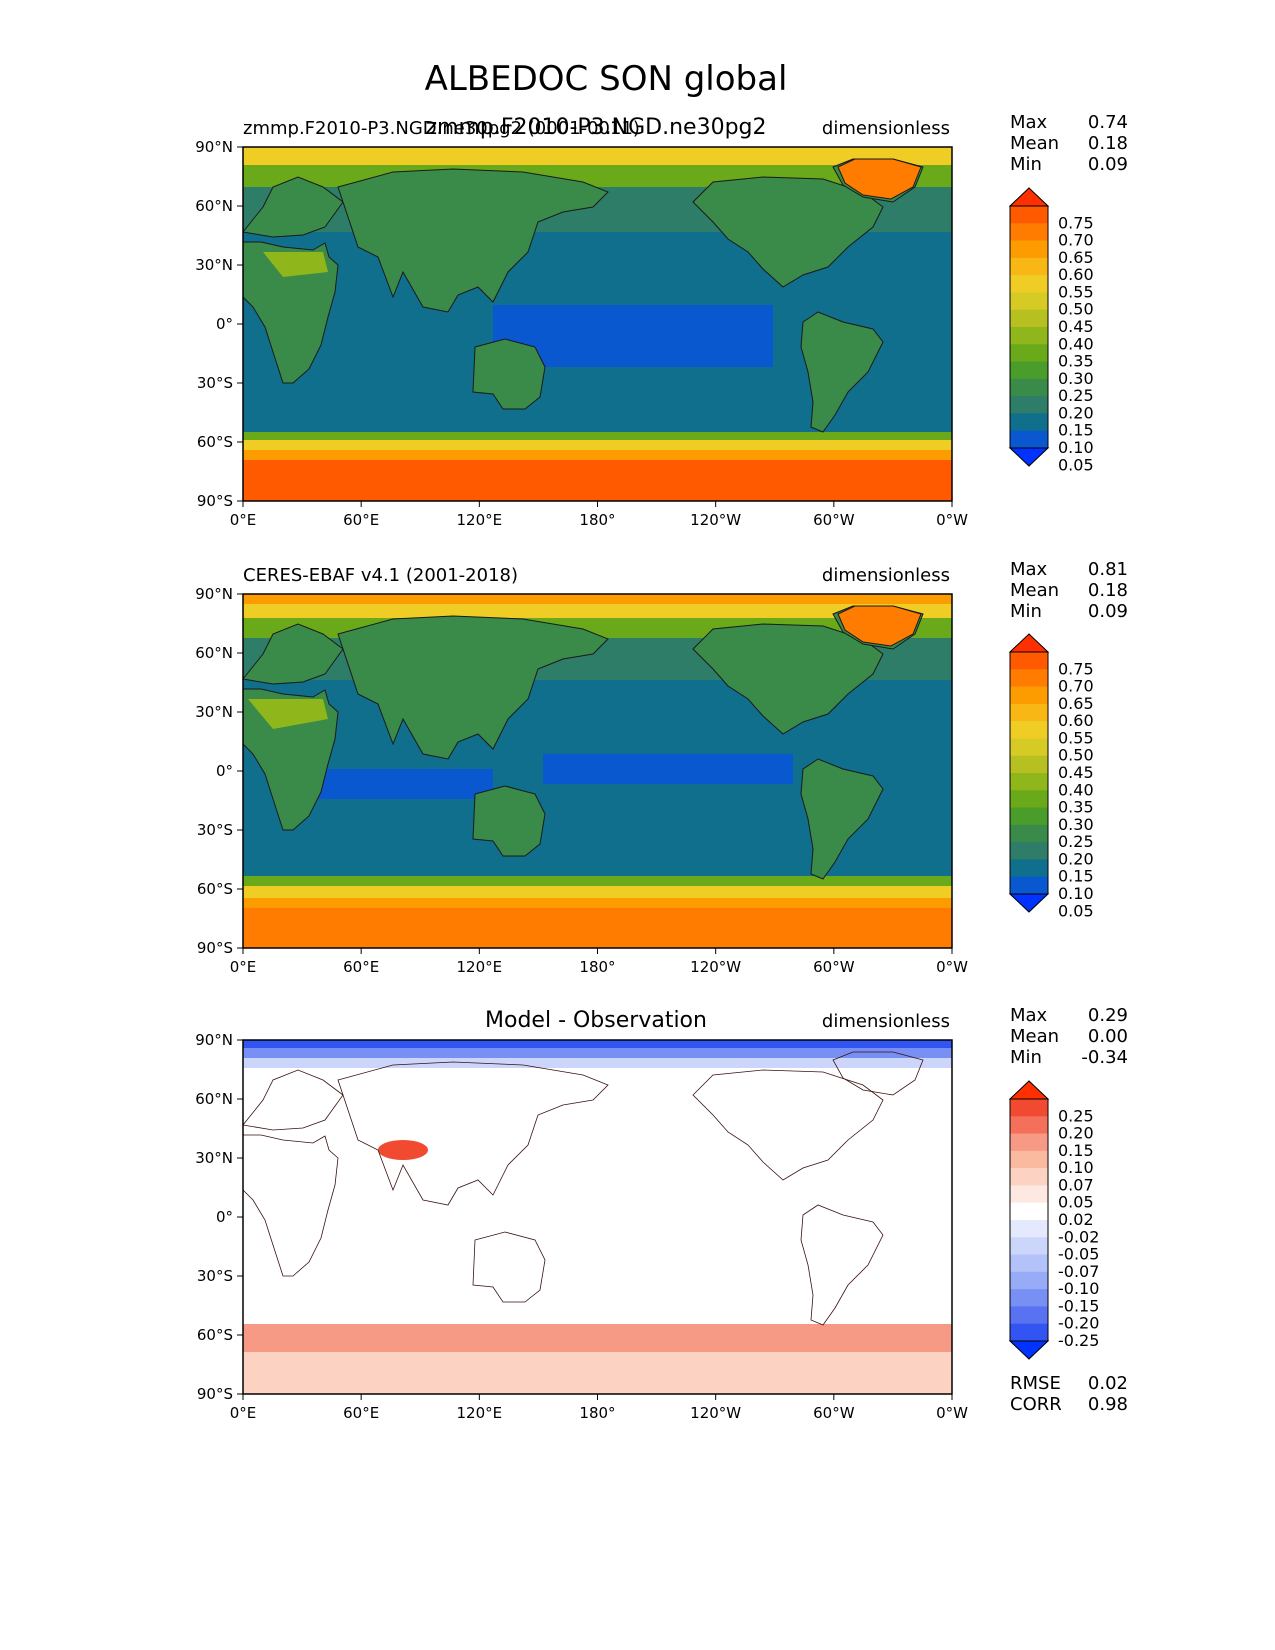  I want to click on panel-left-title: CERES-EBAF v4.1 (2001-2018), so click(380, 575).